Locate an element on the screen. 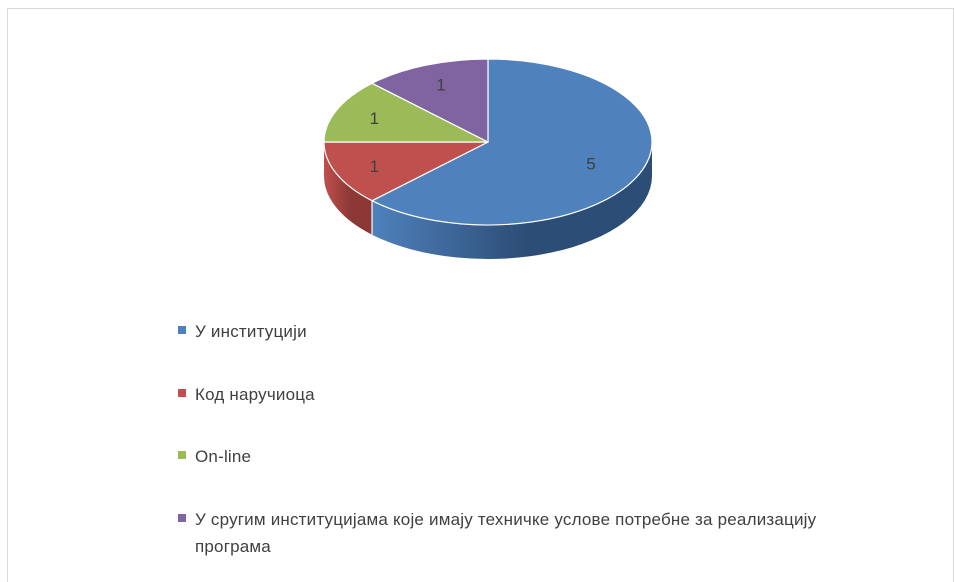  legend-marker-kod-naruchioca is located at coordinates (182, 393).